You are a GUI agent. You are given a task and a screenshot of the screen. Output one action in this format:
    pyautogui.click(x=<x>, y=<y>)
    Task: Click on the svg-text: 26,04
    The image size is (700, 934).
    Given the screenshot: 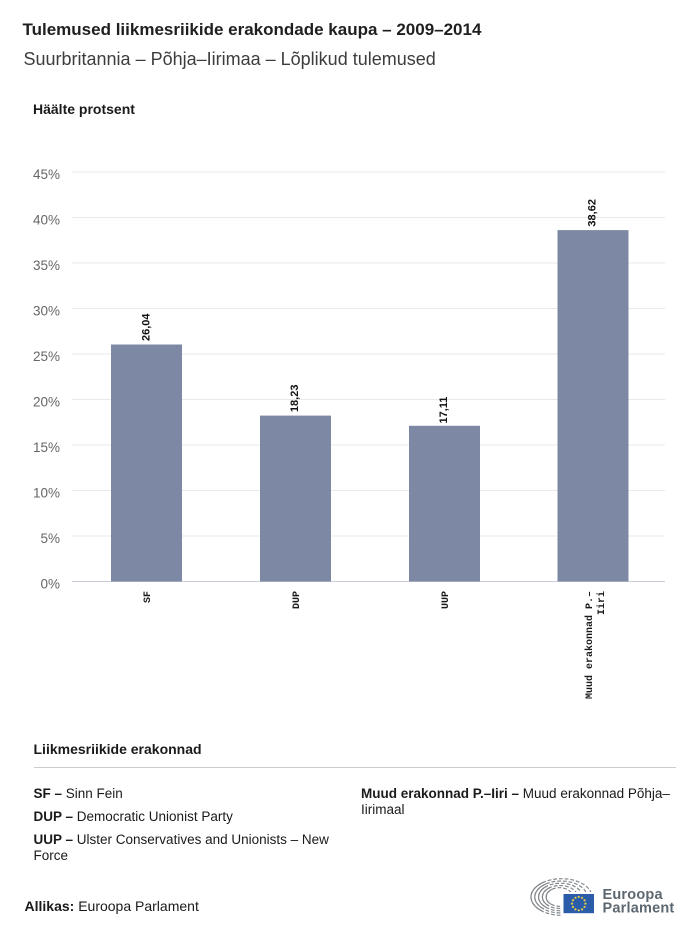 What is the action you would take?
    pyautogui.click(x=147, y=327)
    